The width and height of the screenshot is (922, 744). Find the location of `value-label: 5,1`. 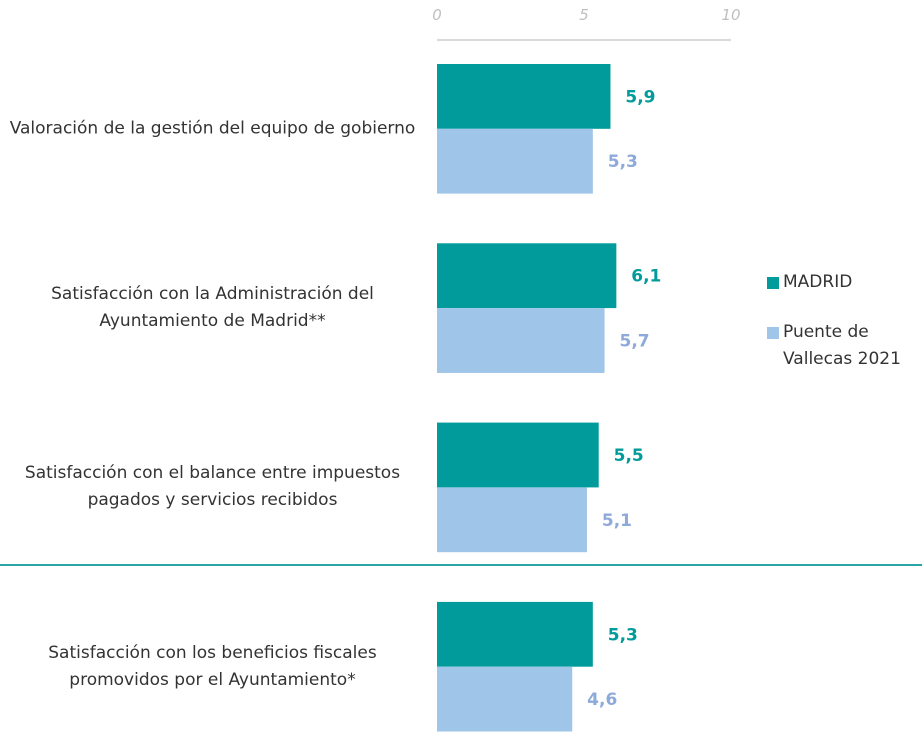

value-label: 5,1 is located at coordinates (617, 521).